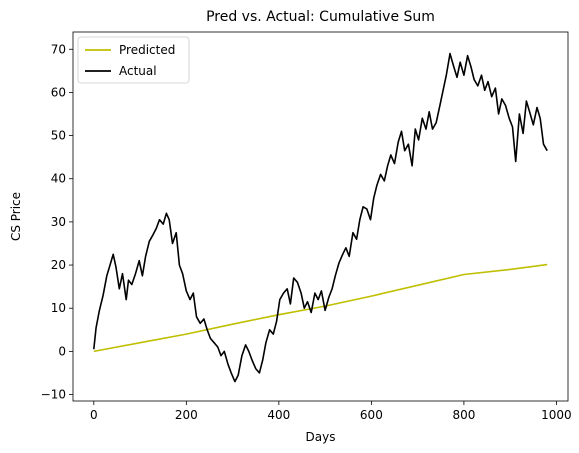 This screenshot has height=453, width=579. I want to click on legend-label-predicted: Predicted, so click(147, 50).